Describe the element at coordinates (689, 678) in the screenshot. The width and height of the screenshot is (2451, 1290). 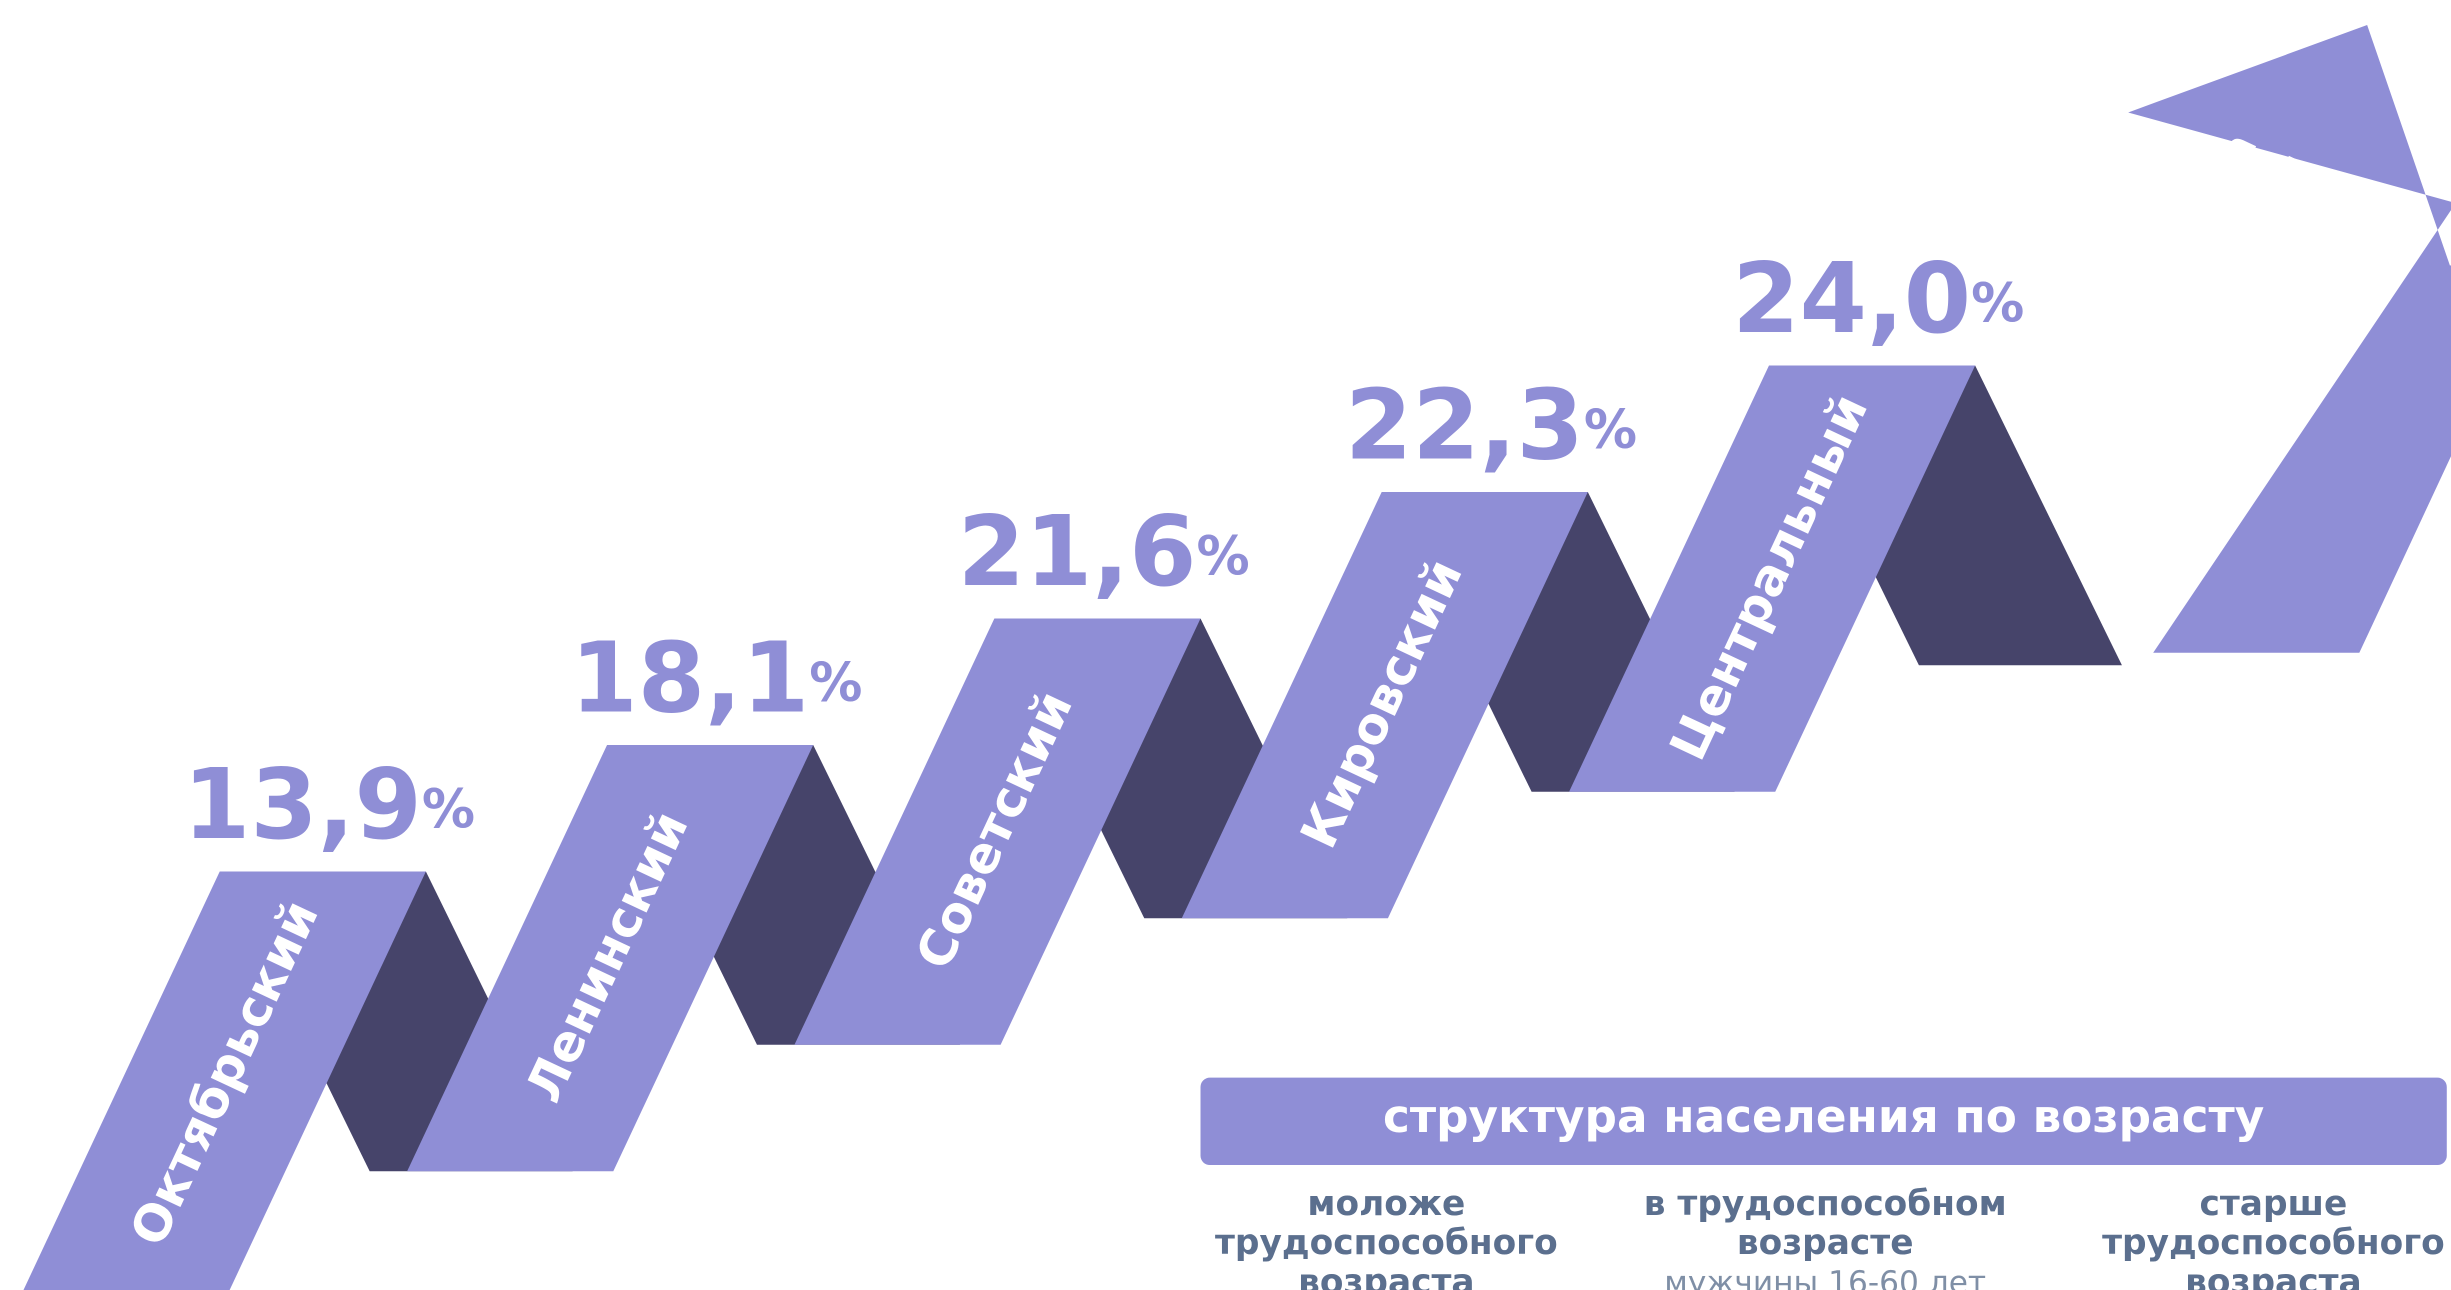
I see `value-number: 18,1` at that location.